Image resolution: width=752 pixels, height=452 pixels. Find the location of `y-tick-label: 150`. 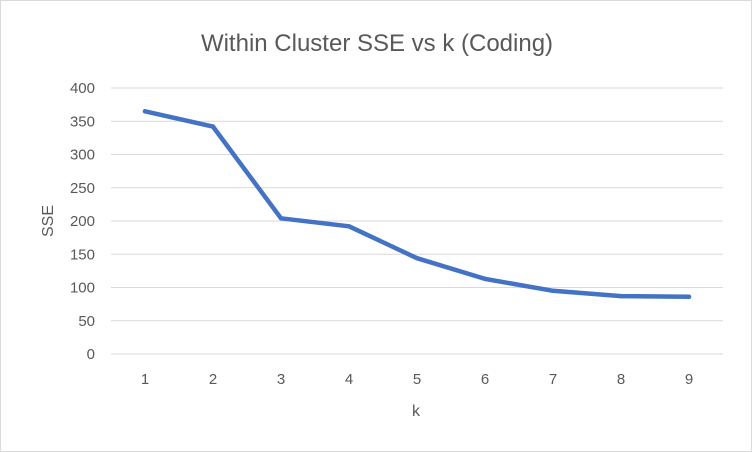

y-tick-label: 150 is located at coordinates (82, 254).